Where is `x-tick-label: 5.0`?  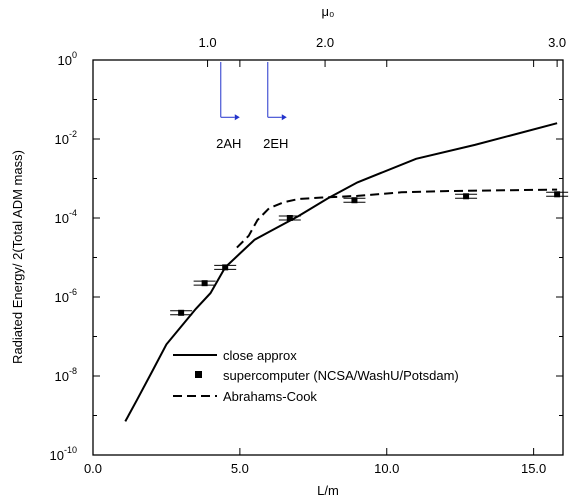 x-tick-label: 5.0 is located at coordinates (240, 468).